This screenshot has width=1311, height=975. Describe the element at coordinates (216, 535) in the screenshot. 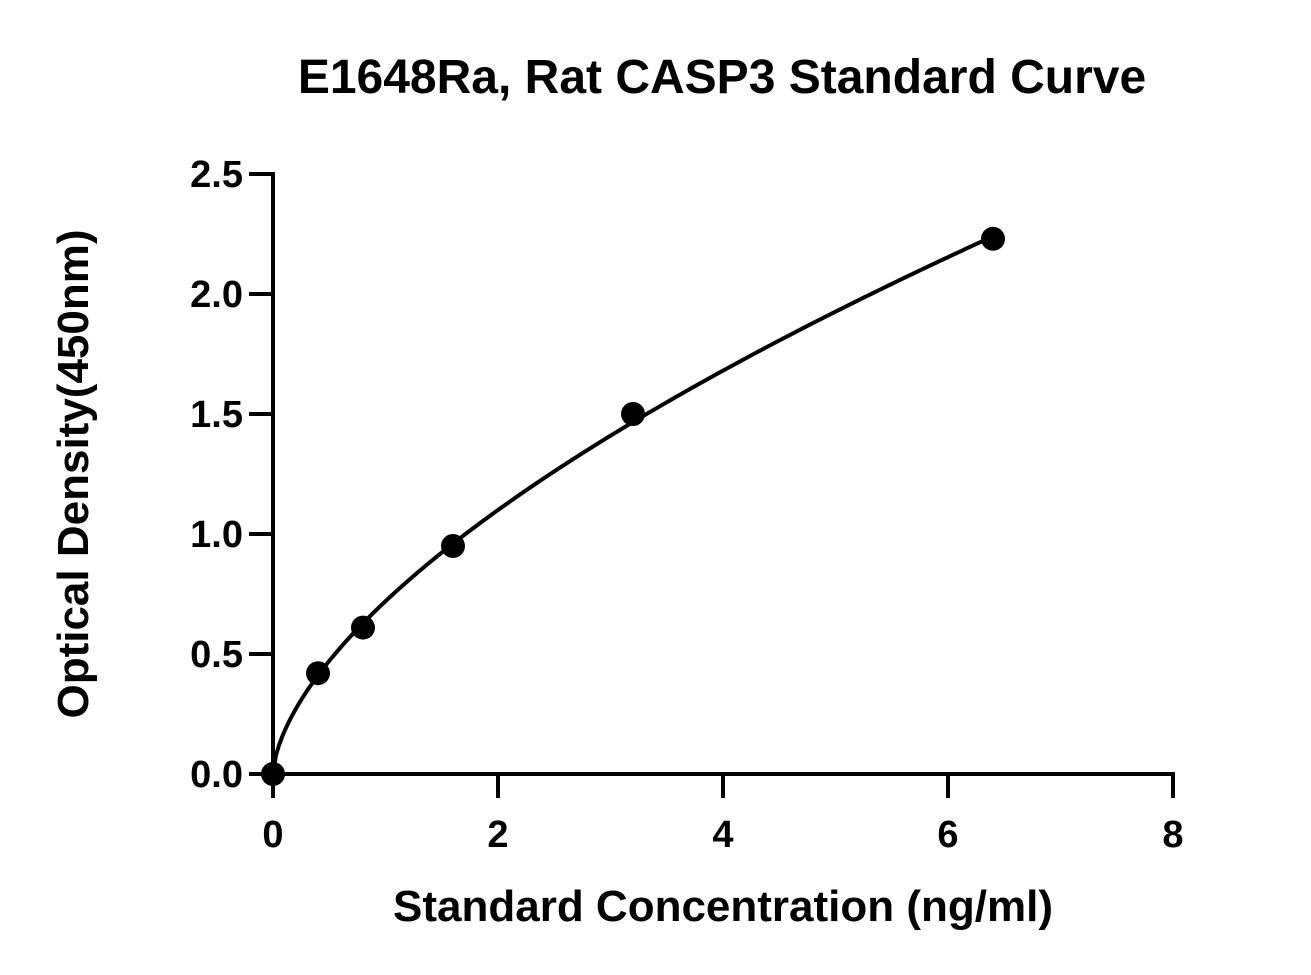

I see `y-tick-label: 1.0` at that location.